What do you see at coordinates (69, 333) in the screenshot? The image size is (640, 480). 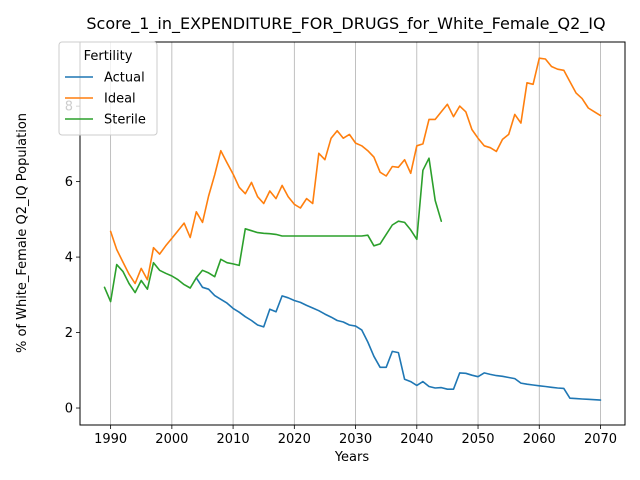 I see `y-tick-label: 2` at bounding box center [69, 333].